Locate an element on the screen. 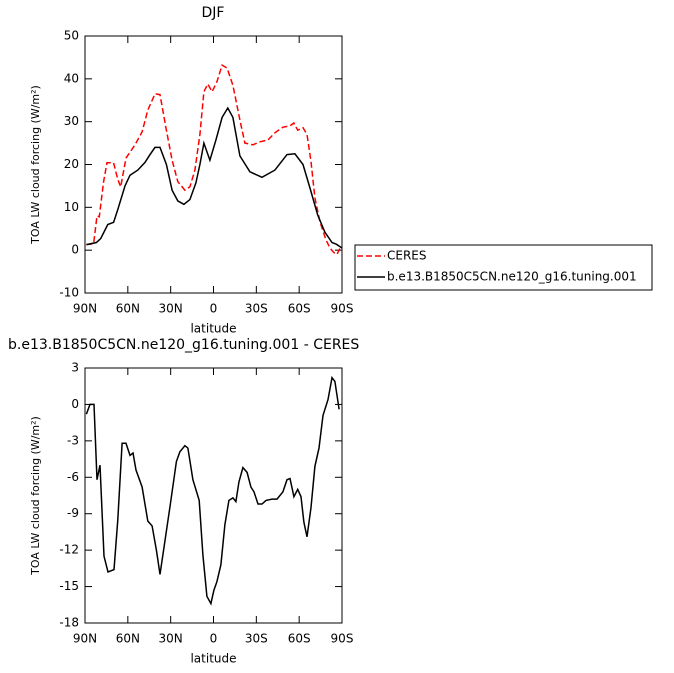 The image size is (674, 673). y-tick-label: -3 is located at coordinates (73, 440).